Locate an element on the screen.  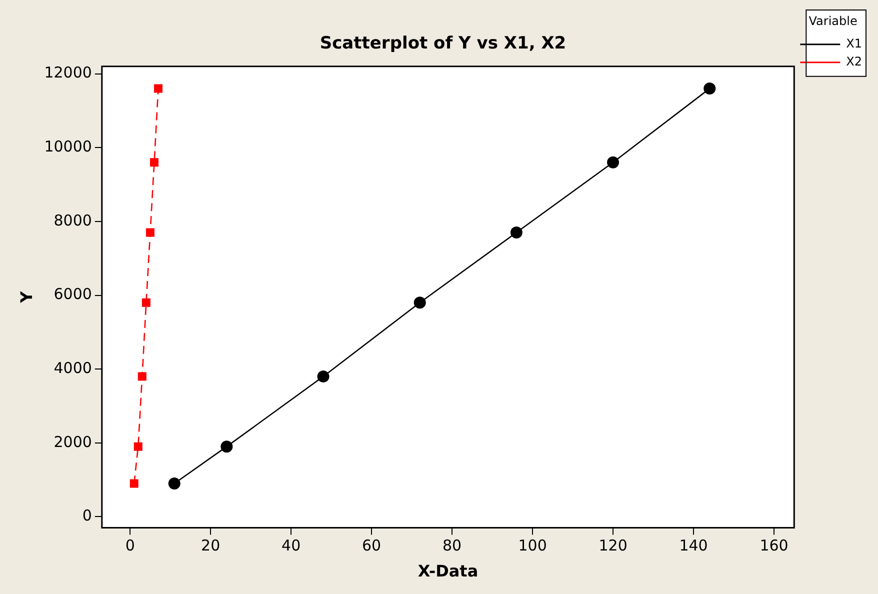
x-tick-label: 60 is located at coordinates (372, 545).